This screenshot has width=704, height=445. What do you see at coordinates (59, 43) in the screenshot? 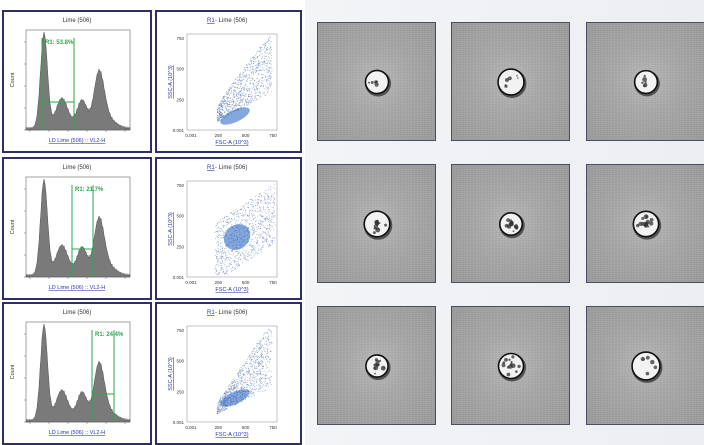
I see `gate-label: R1: 53.8%` at bounding box center [59, 43].